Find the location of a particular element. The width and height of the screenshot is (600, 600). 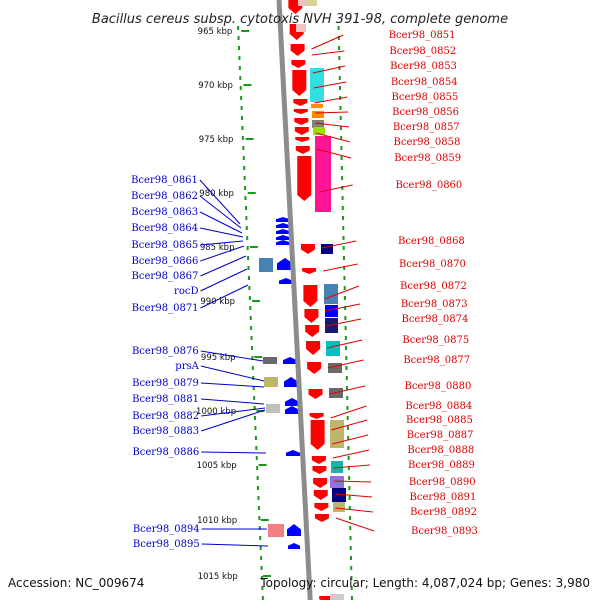

right-gene-label: Bcer98_0872 is located at coordinates (433, 286).